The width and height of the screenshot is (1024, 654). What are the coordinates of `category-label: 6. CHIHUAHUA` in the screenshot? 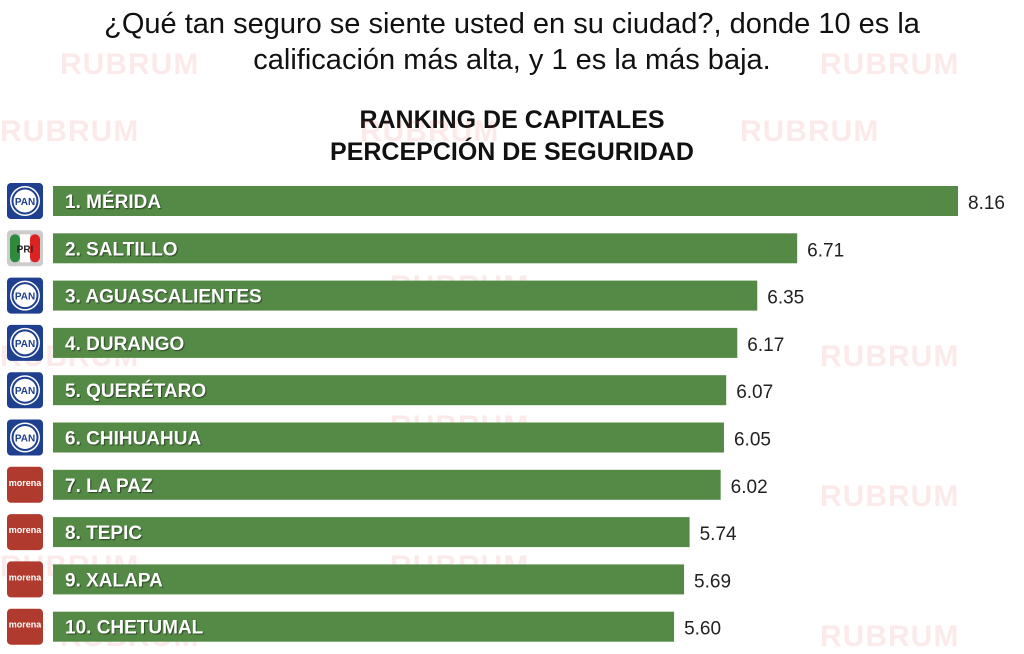 It's located at (133, 439).